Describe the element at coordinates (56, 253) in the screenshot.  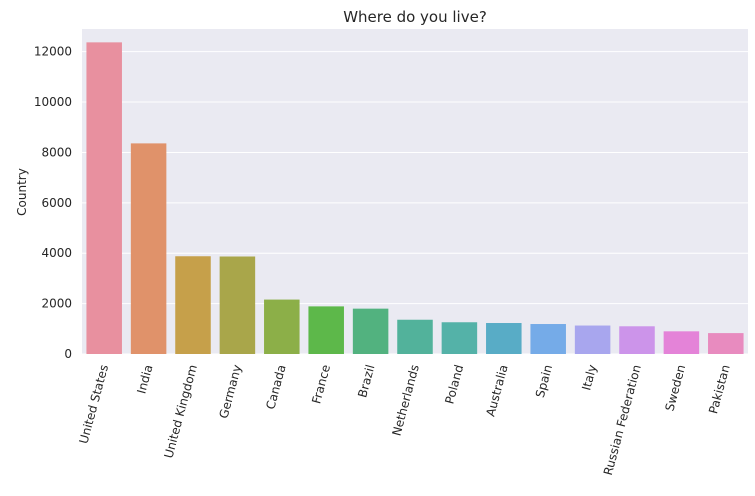
I see `y-tick-label: 4000` at that location.